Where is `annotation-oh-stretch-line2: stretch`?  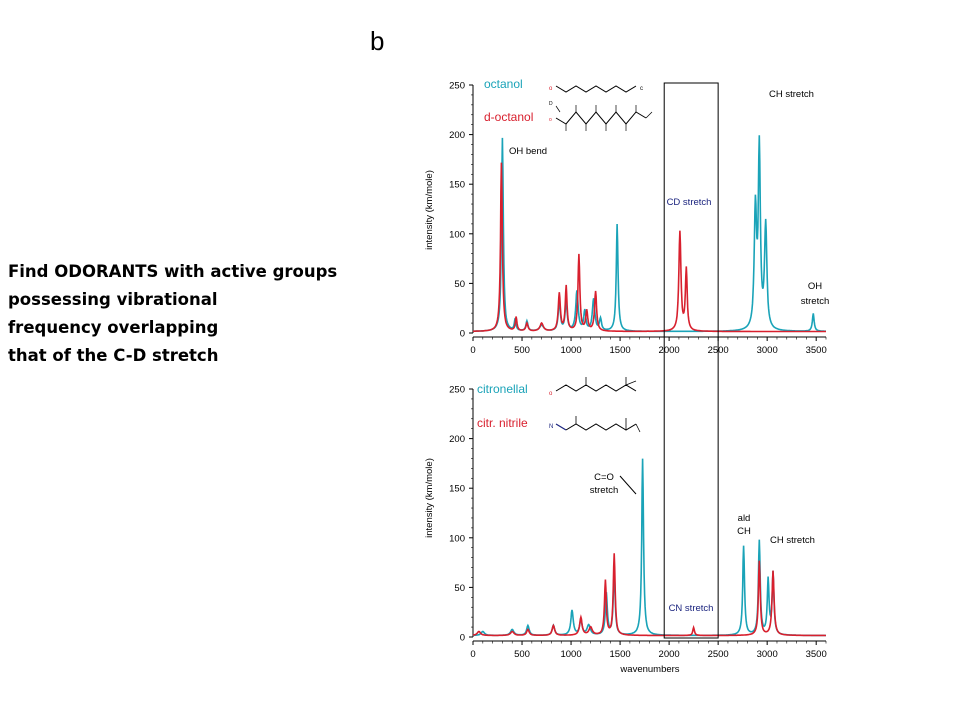
annotation-oh-stretch-line2: stretch is located at coordinates (815, 301).